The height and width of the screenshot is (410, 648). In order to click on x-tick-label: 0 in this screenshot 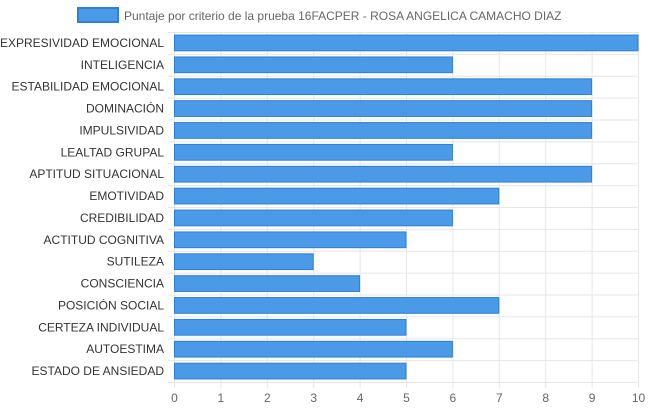, I will do `click(174, 398)`.